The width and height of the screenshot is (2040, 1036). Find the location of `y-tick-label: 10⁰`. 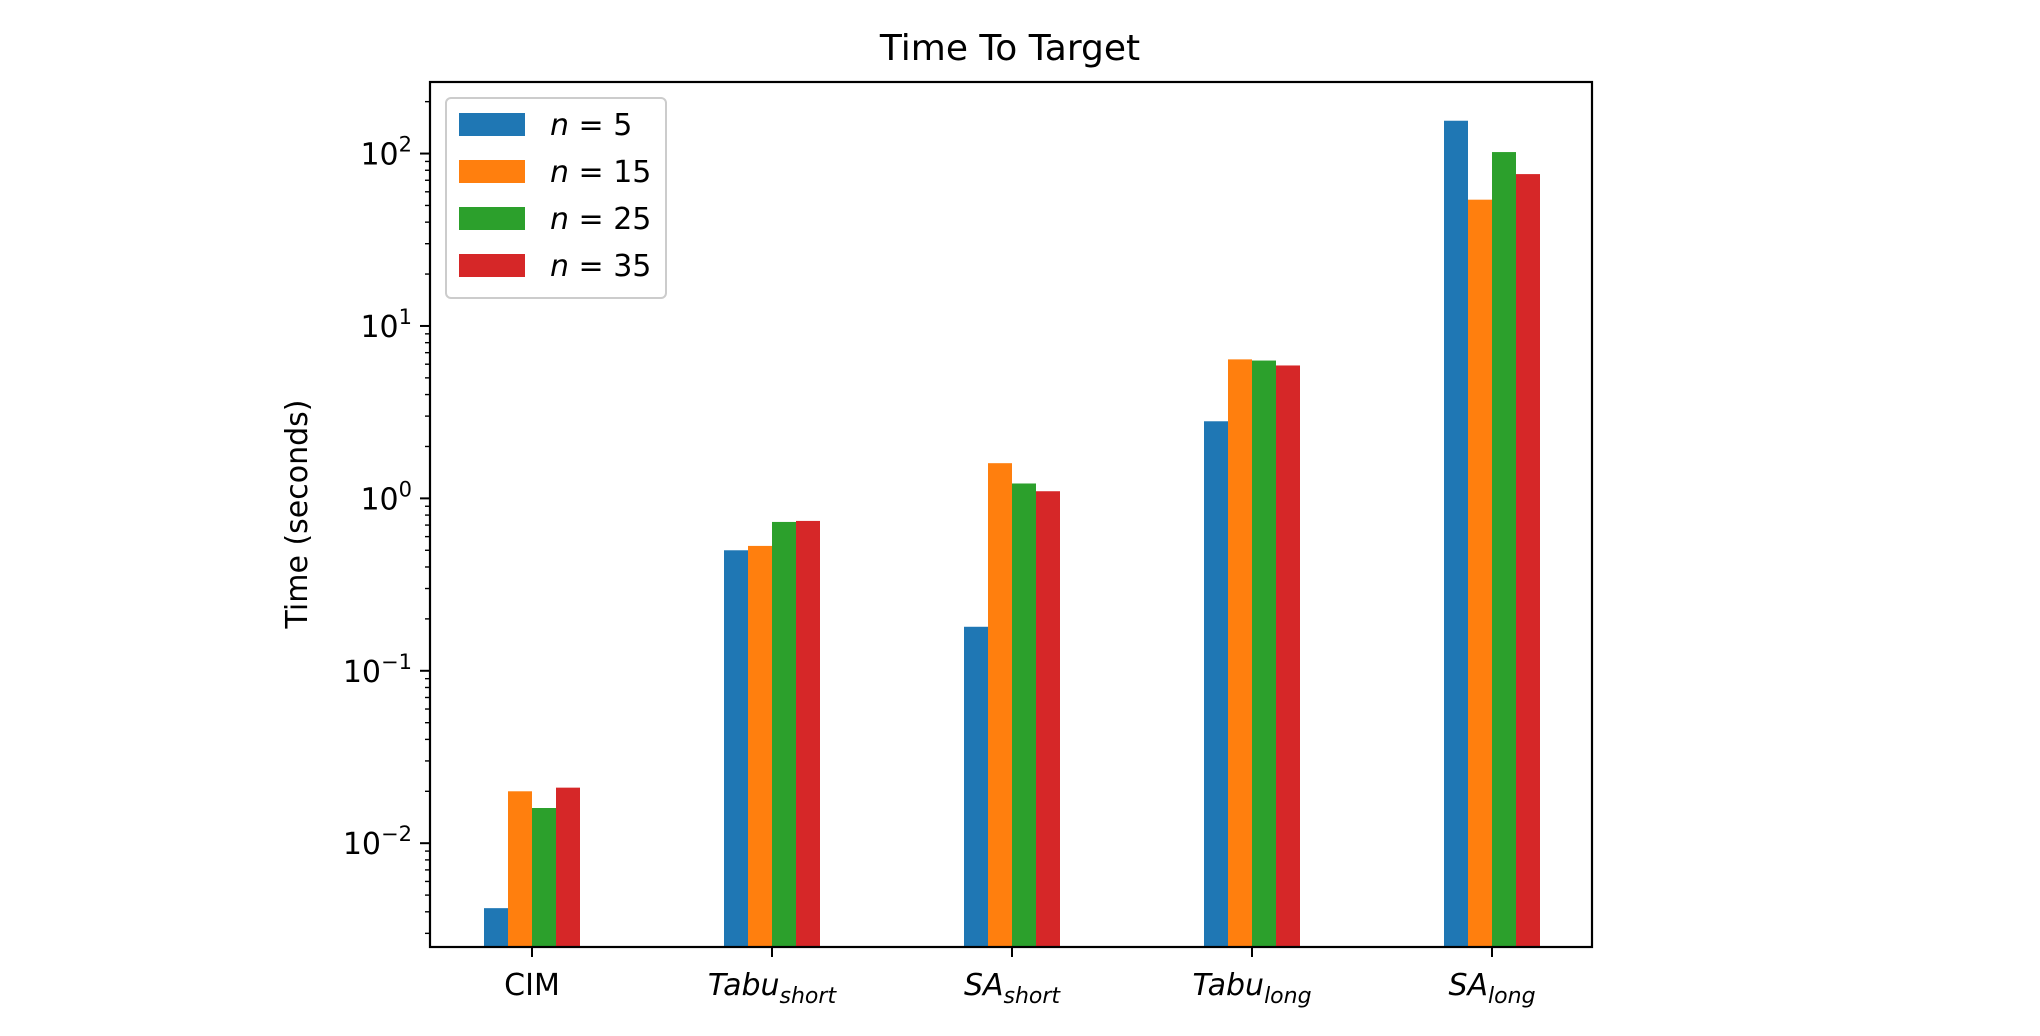

y-tick-label: 10⁰ is located at coordinates (386, 497).